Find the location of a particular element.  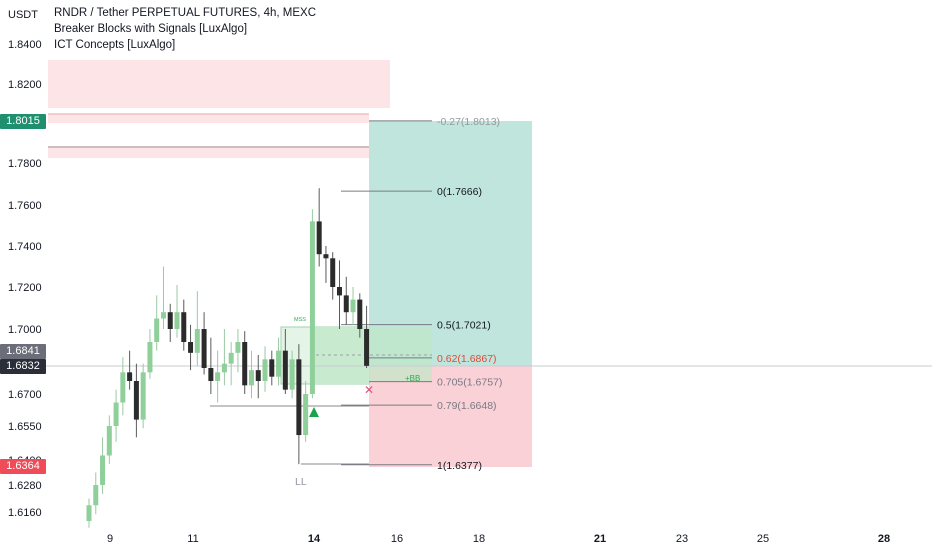

fib-label: 0.62(1.6867) is located at coordinates (467, 359).